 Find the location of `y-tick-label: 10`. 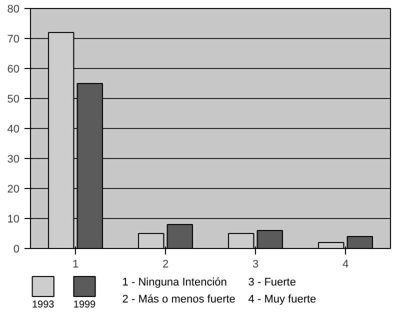

y-tick-label: 10 is located at coordinates (13, 220).